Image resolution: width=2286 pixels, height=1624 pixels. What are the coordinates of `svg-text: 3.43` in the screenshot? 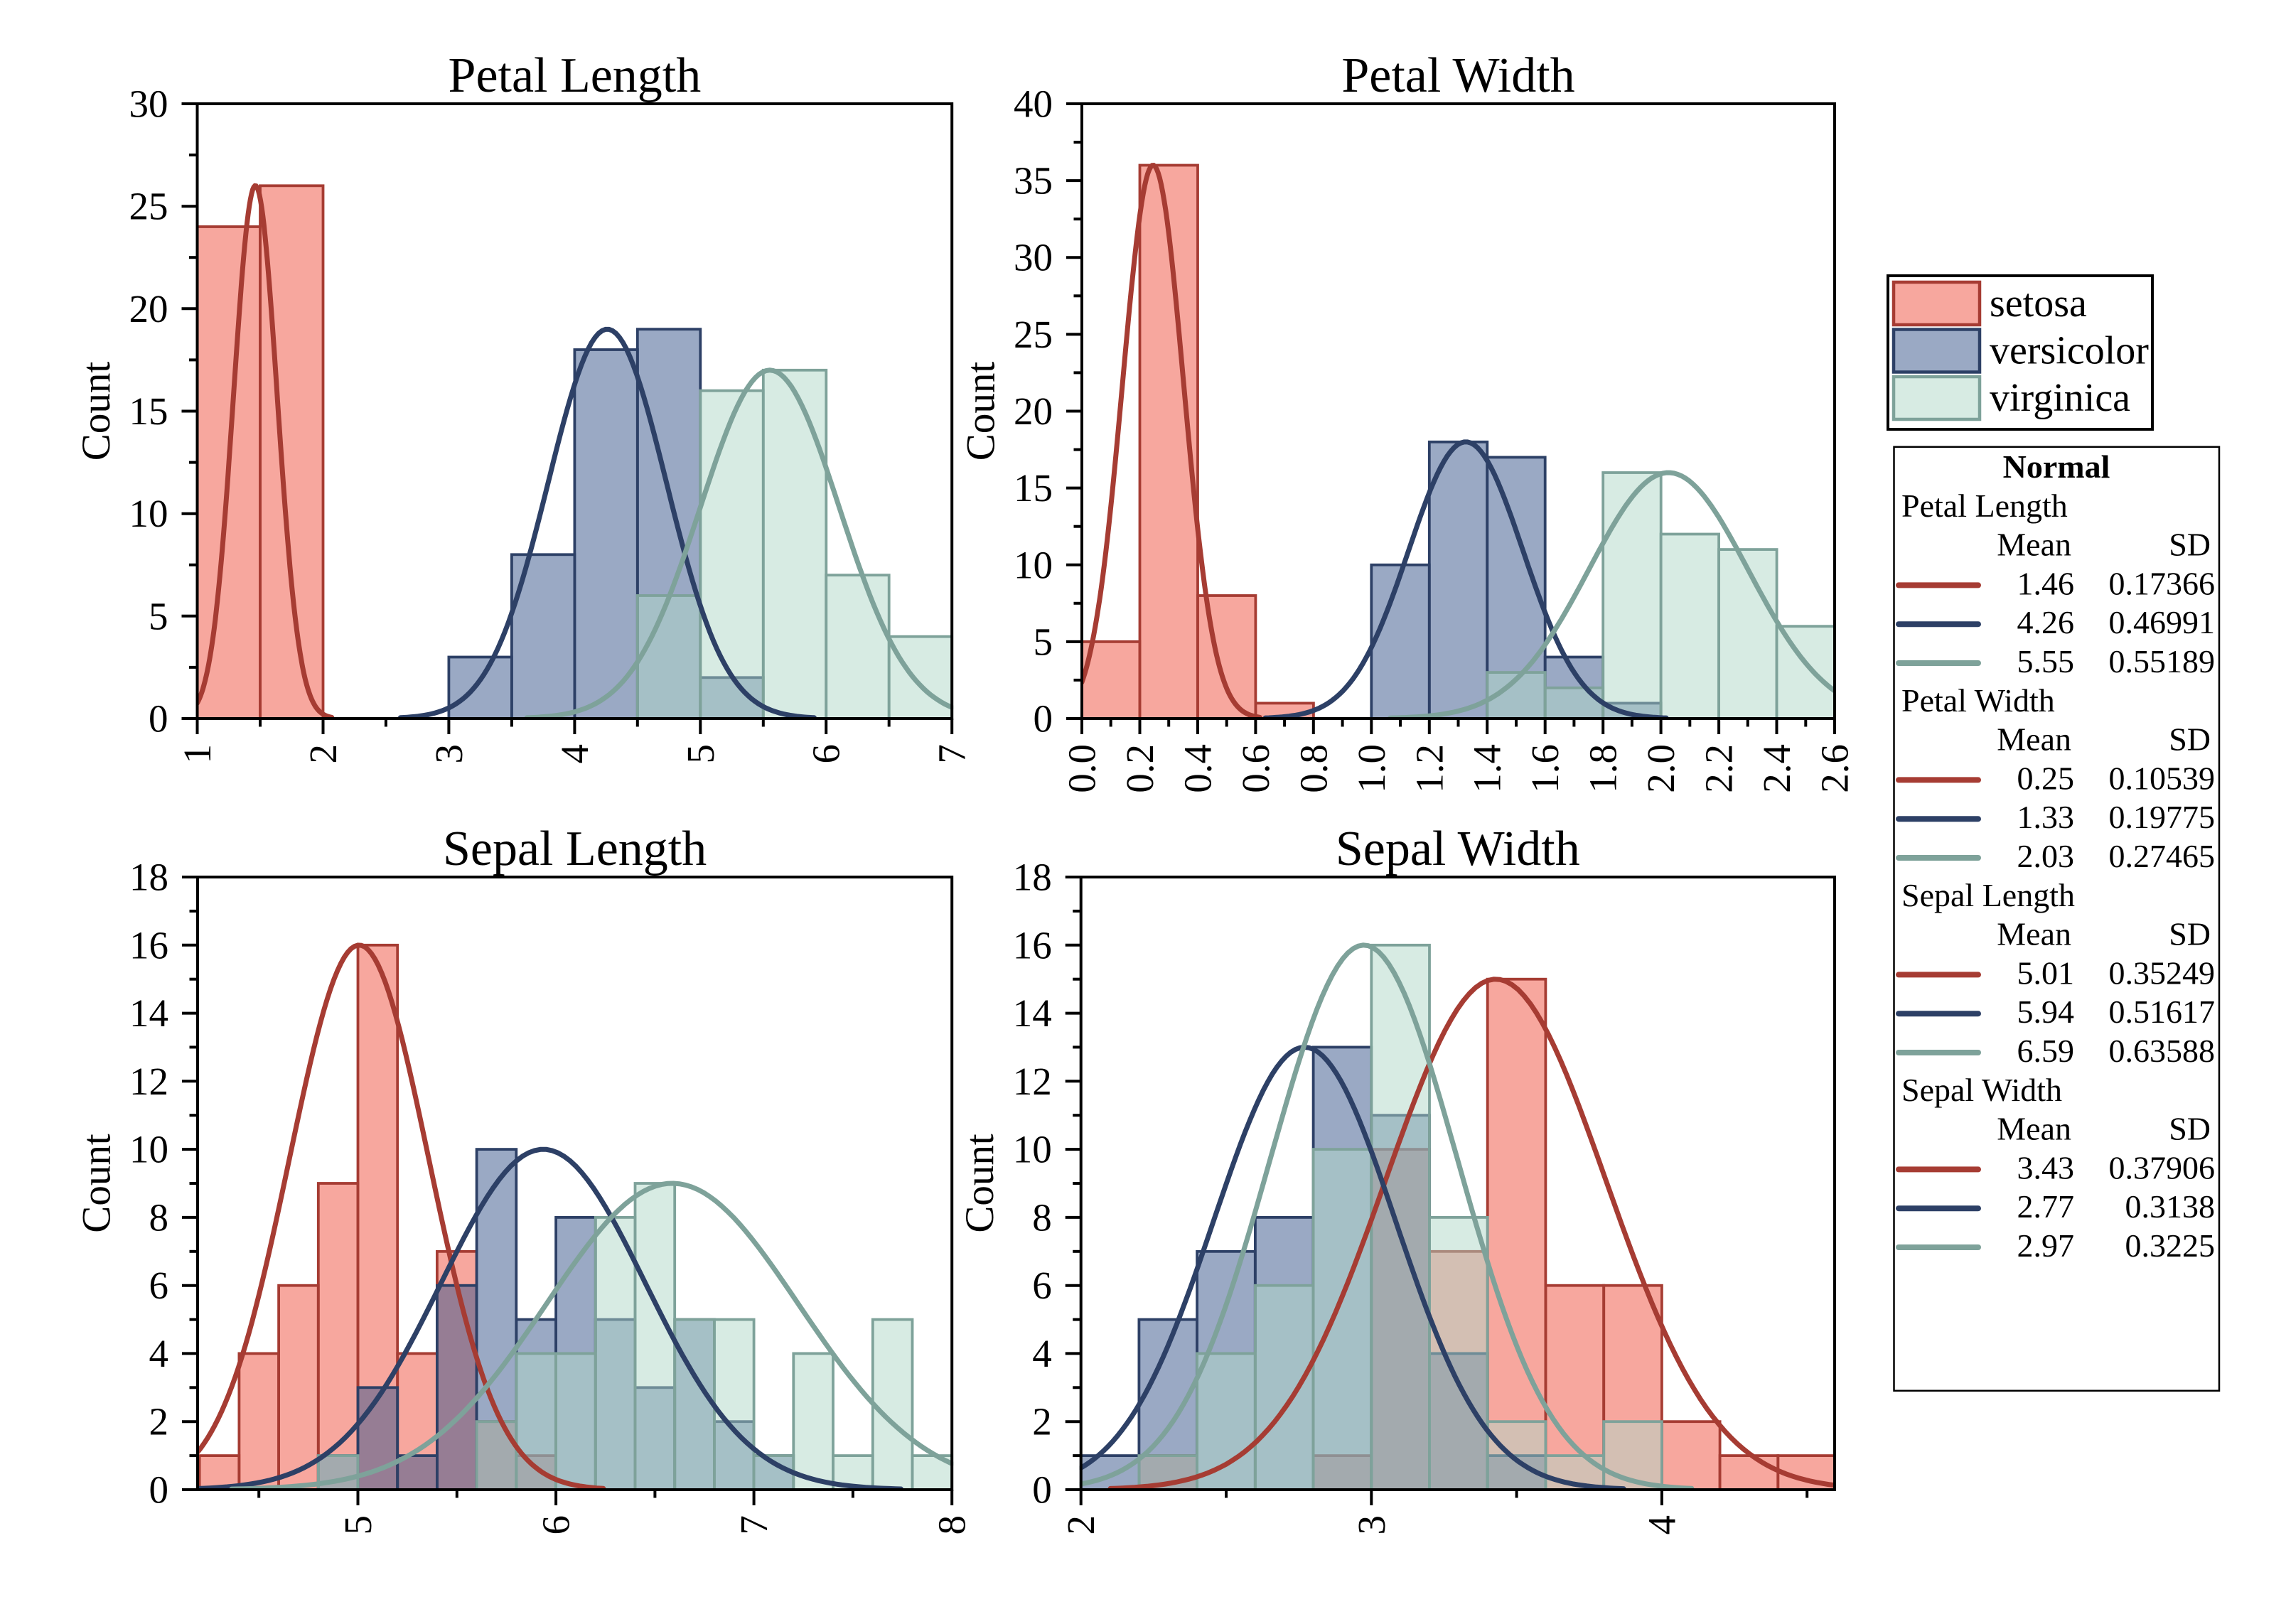 It's located at (2046, 1167).